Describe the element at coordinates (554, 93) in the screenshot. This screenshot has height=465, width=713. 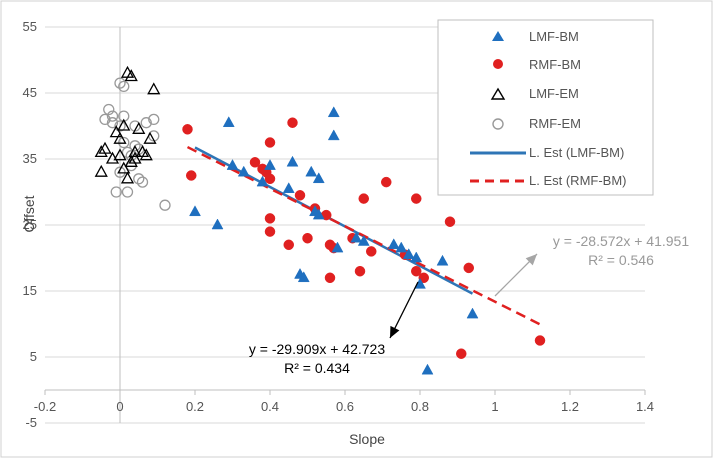
I see `legend-lmf-em-label: LMF-EM` at that location.